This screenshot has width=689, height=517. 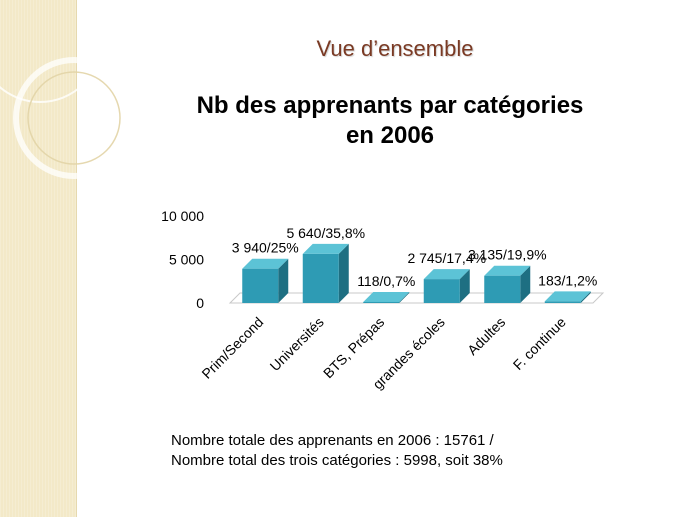 What do you see at coordinates (390, 135) in the screenshot?
I see `chart-title-line2: en 2006` at bounding box center [390, 135].